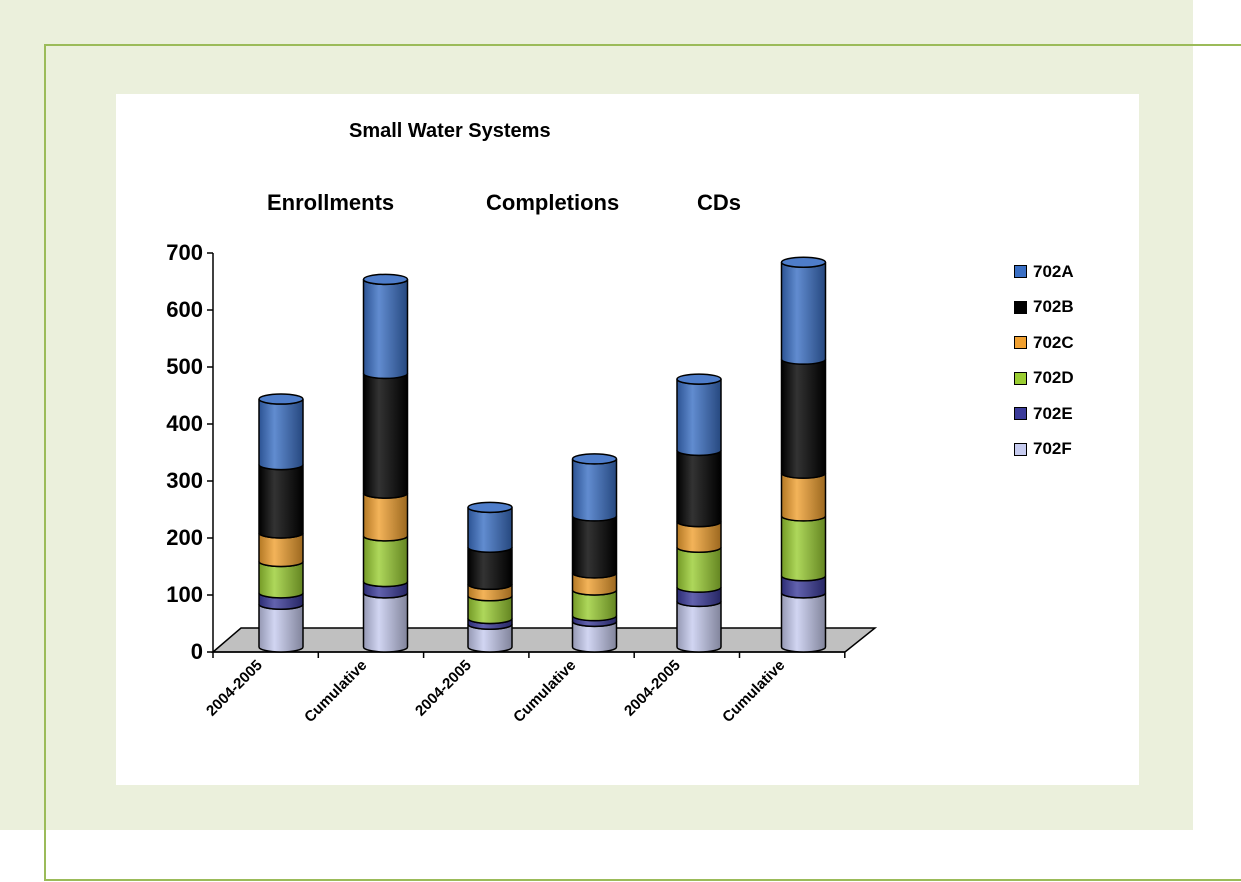 The height and width of the screenshot is (882, 1241). Describe the element at coordinates (331, 202) in the screenshot. I see `group-label-enrollments: Enrollments` at that location.